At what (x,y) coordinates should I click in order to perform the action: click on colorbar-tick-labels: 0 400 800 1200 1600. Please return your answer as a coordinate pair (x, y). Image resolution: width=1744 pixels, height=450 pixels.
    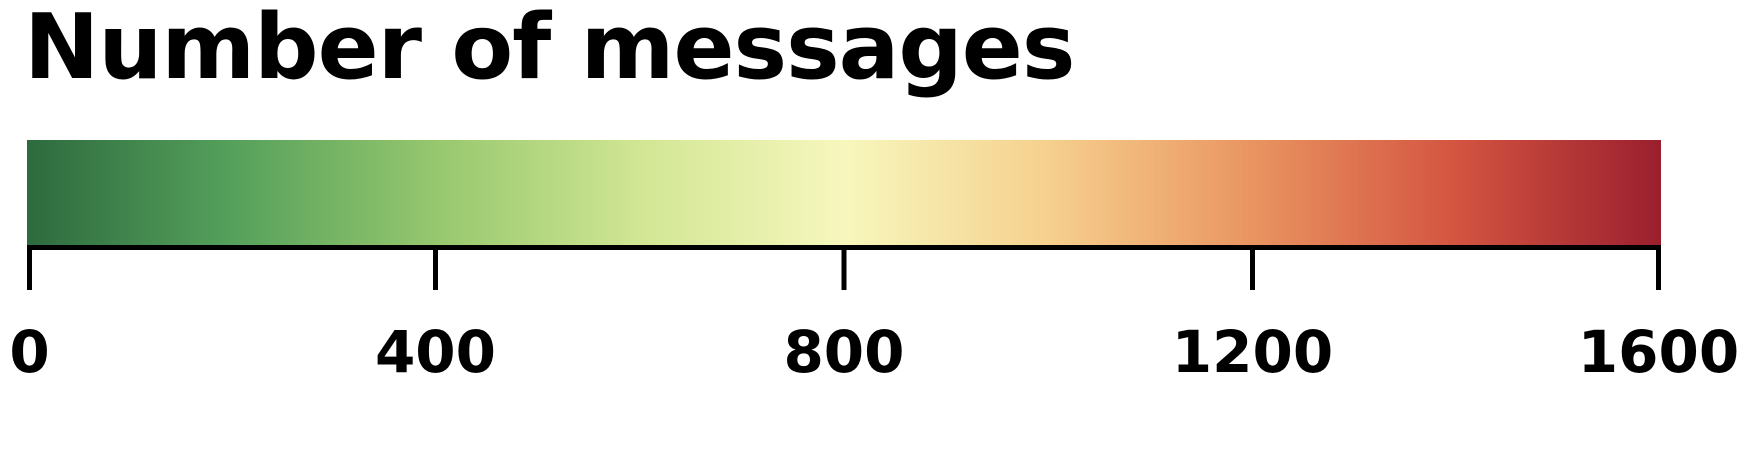
    Looking at the image, I should click on (874, 352).